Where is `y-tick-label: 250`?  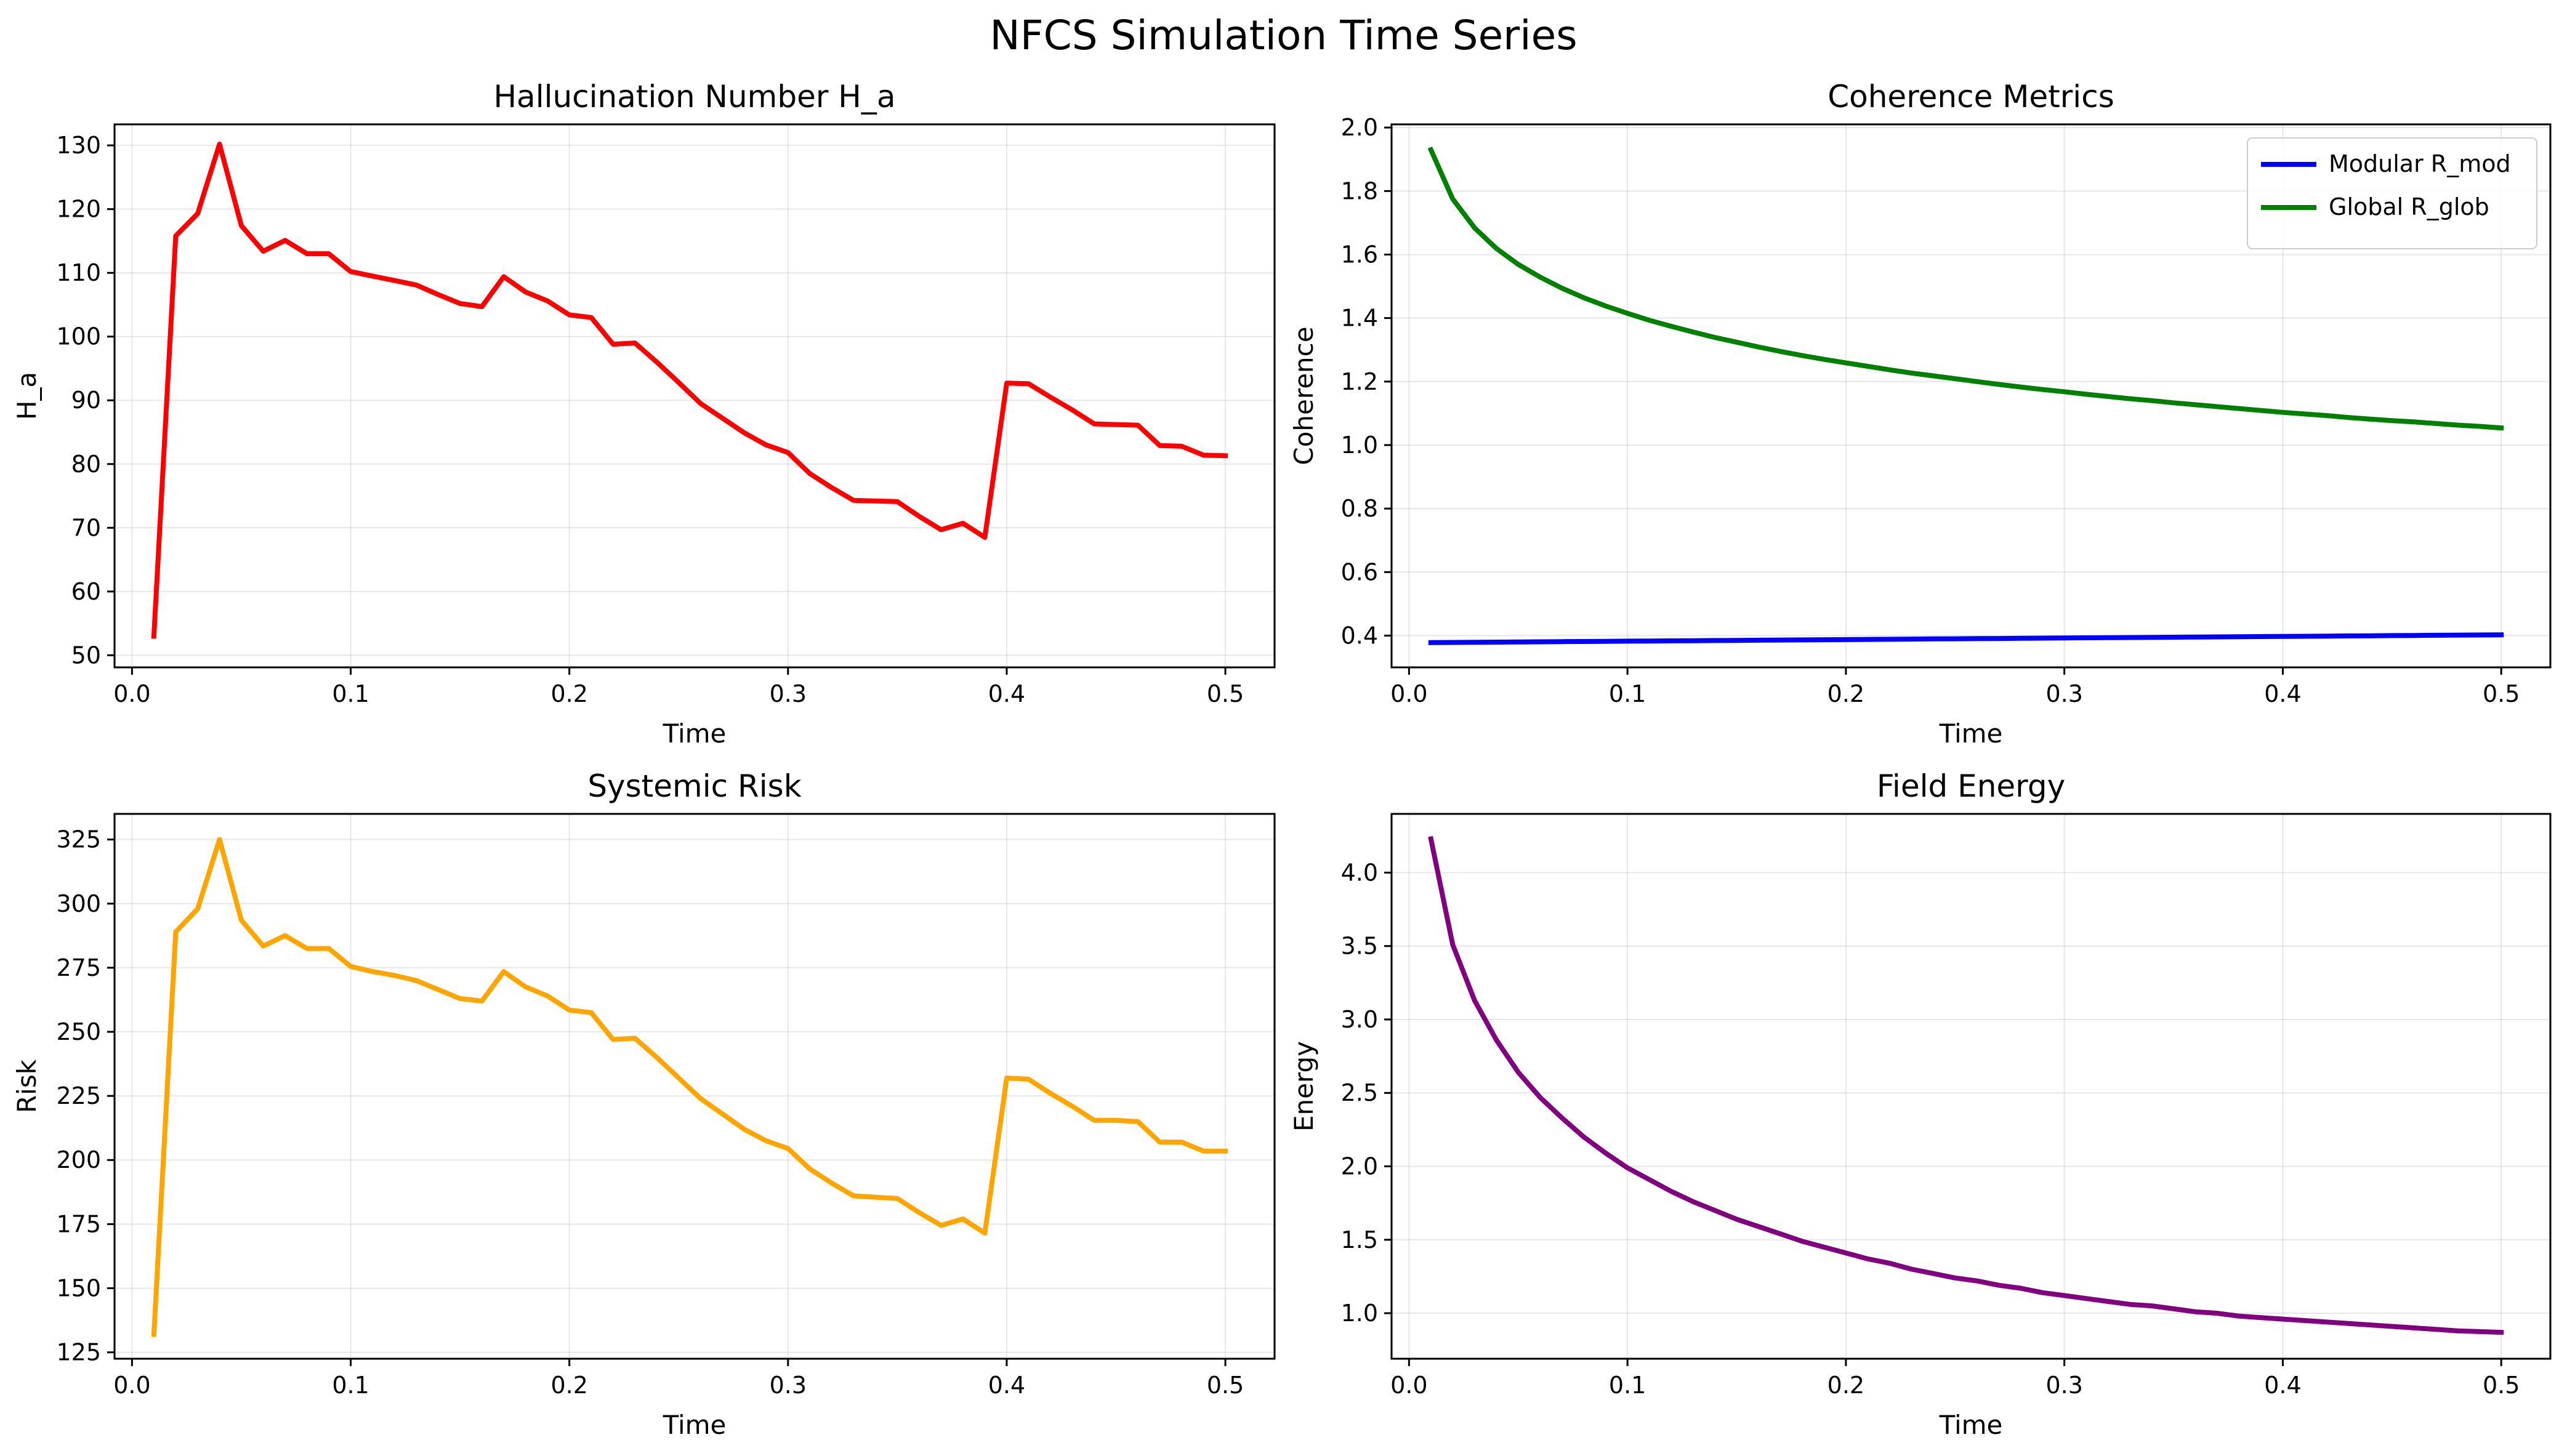 y-tick-label: 250 is located at coordinates (78, 1031).